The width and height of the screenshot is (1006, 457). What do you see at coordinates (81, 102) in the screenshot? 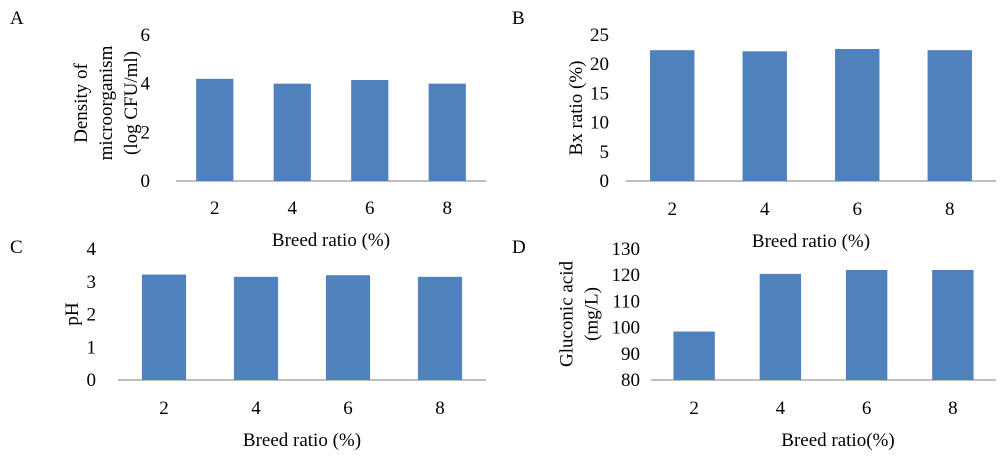
I see `y-axis-label-line: Density of` at bounding box center [81, 102].